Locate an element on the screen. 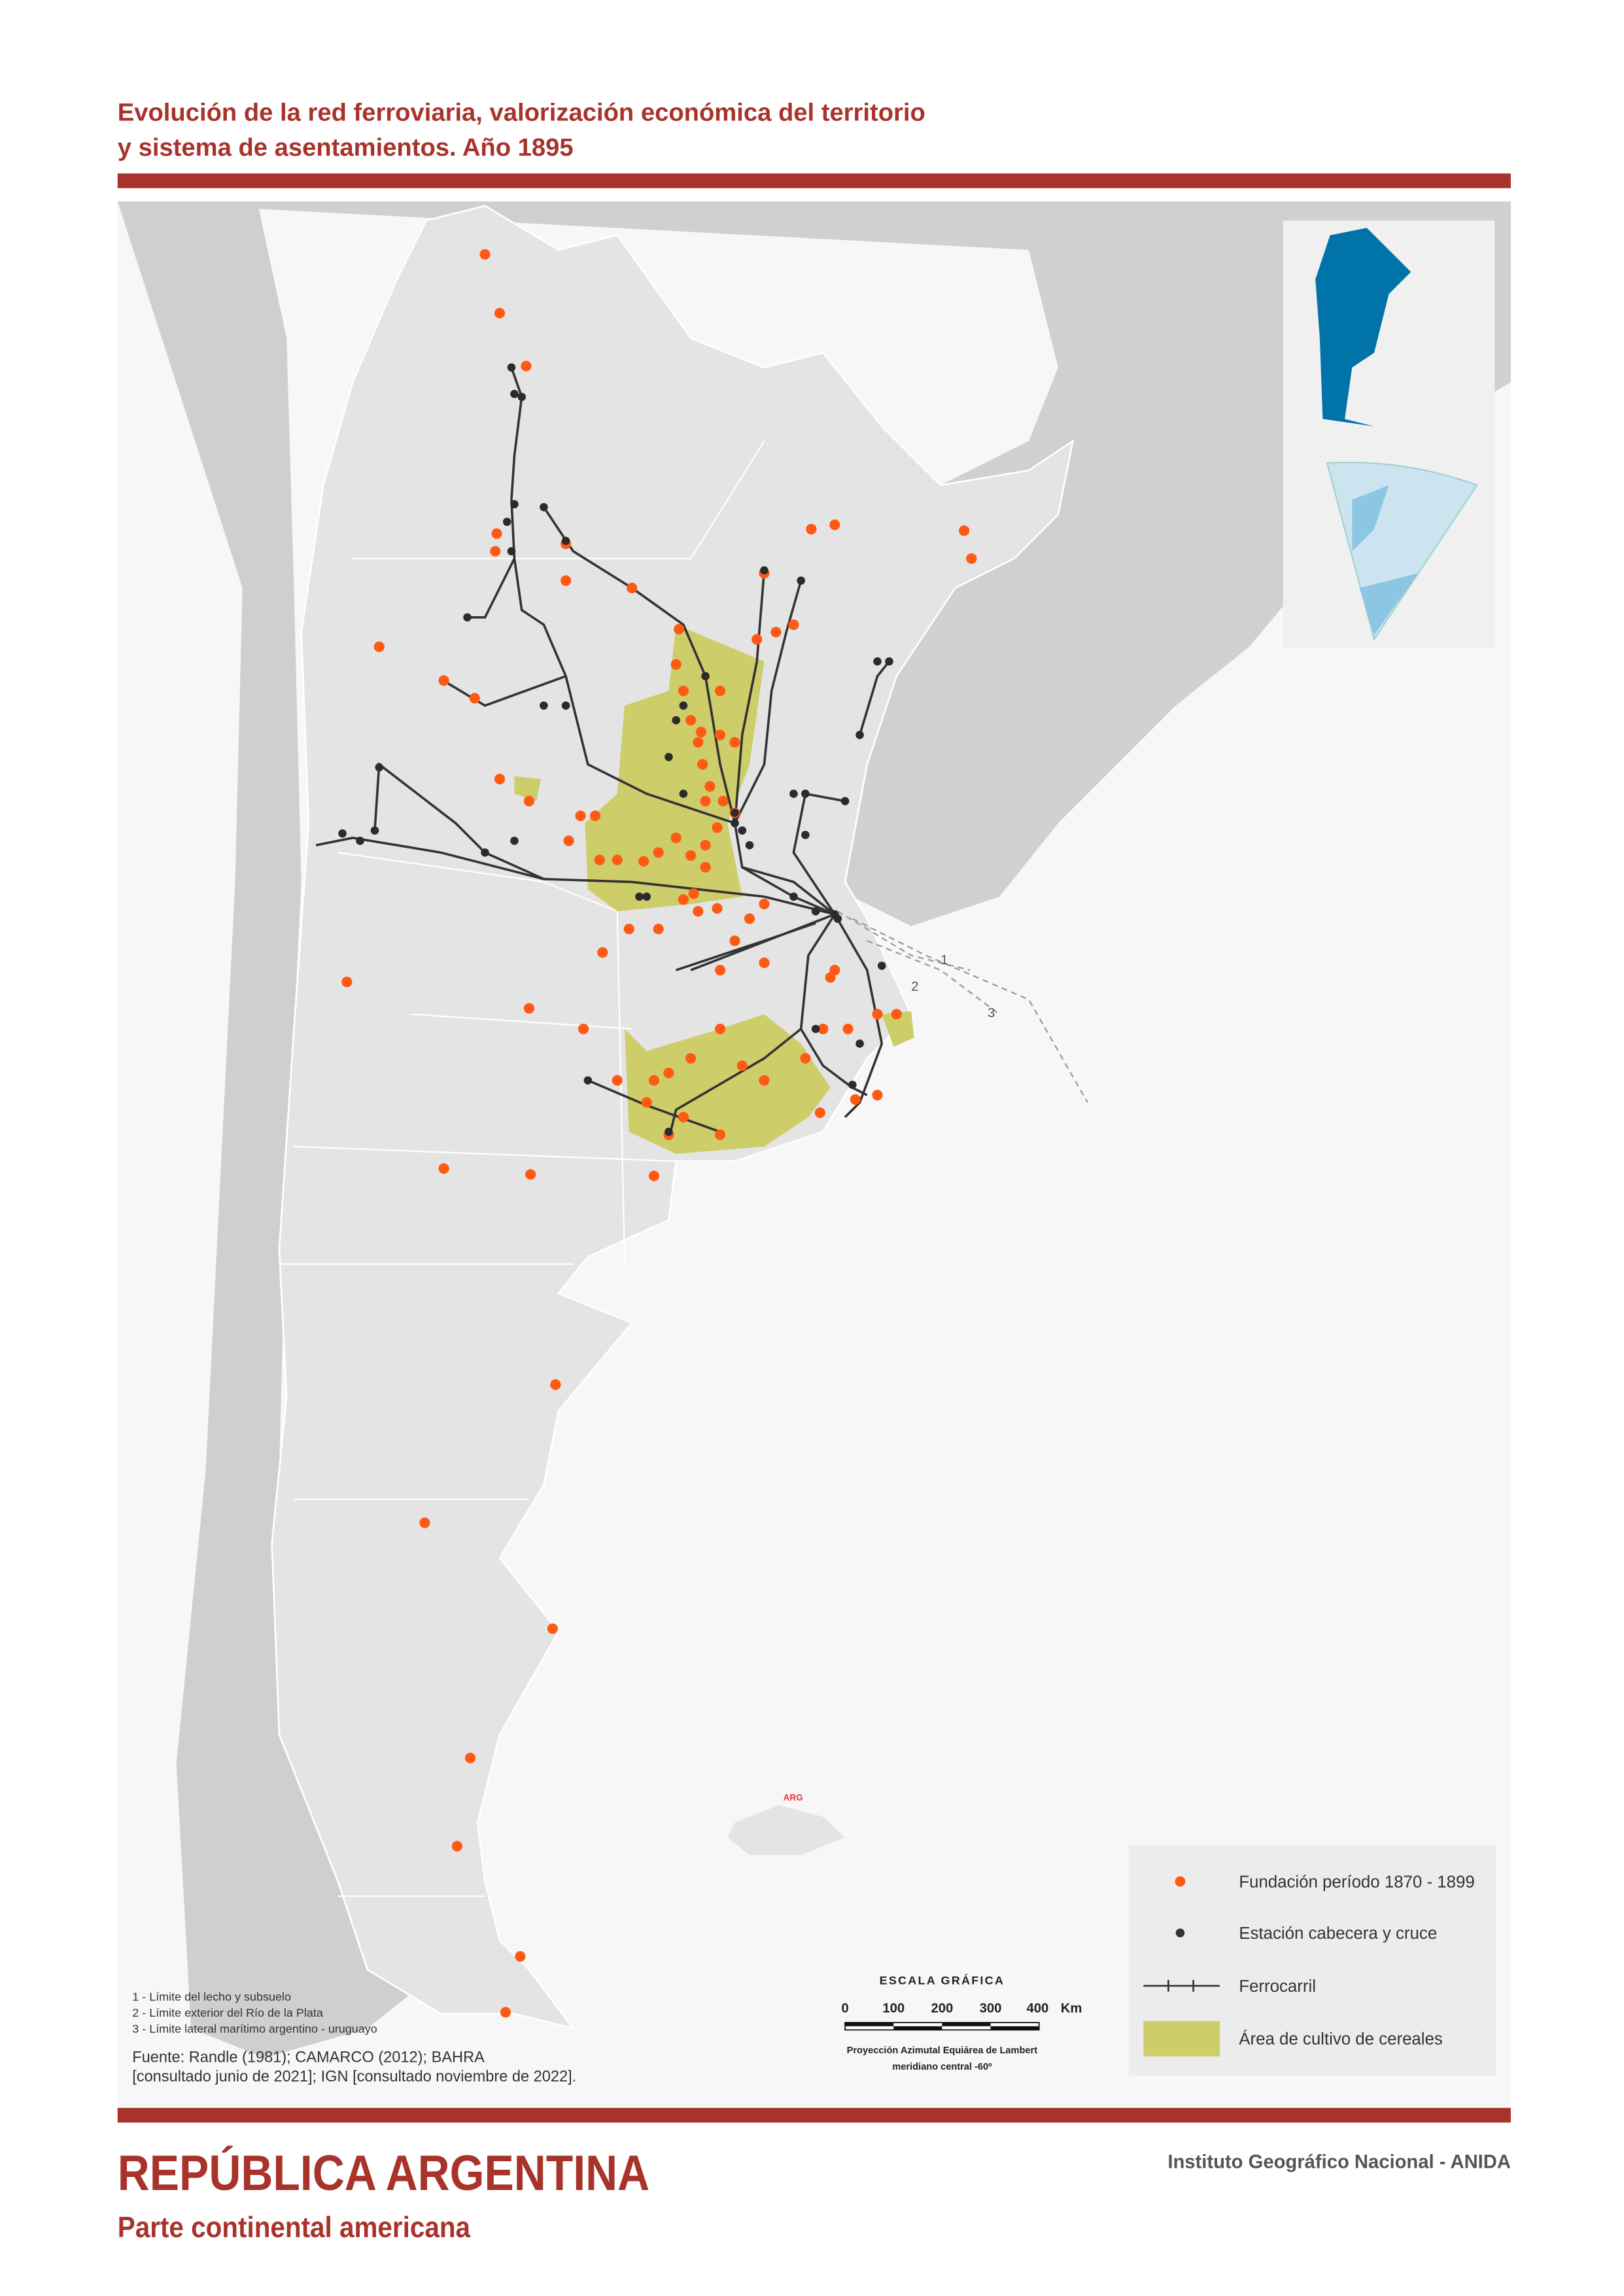 This screenshot has width=1624, height=2296. top-bar is located at coordinates (814, 180).